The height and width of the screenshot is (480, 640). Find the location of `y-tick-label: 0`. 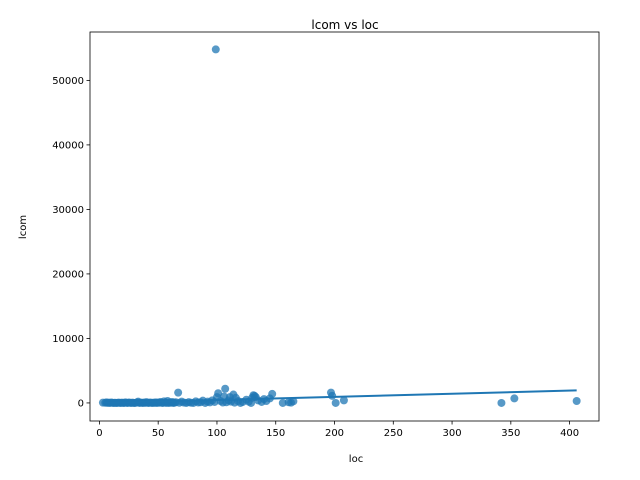

y-tick-label: 0 is located at coordinates (81, 403).